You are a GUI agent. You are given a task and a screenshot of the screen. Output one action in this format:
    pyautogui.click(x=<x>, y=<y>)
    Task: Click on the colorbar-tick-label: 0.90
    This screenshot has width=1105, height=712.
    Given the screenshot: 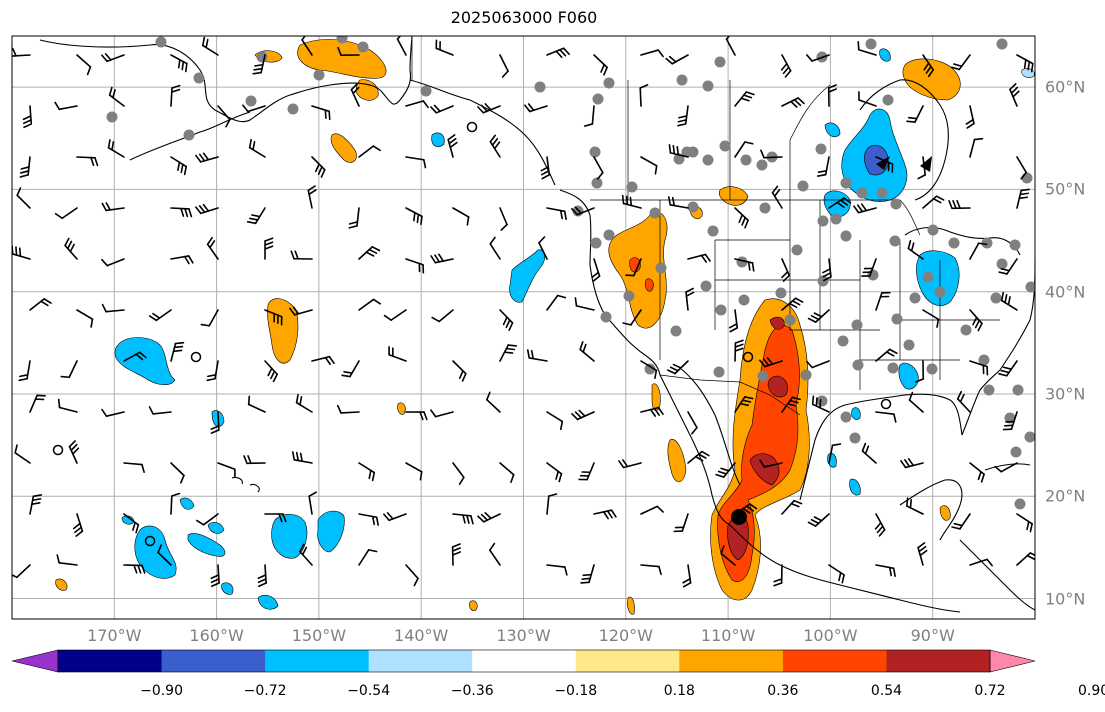 What is the action you would take?
    pyautogui.click(x=1091, y=691)
    